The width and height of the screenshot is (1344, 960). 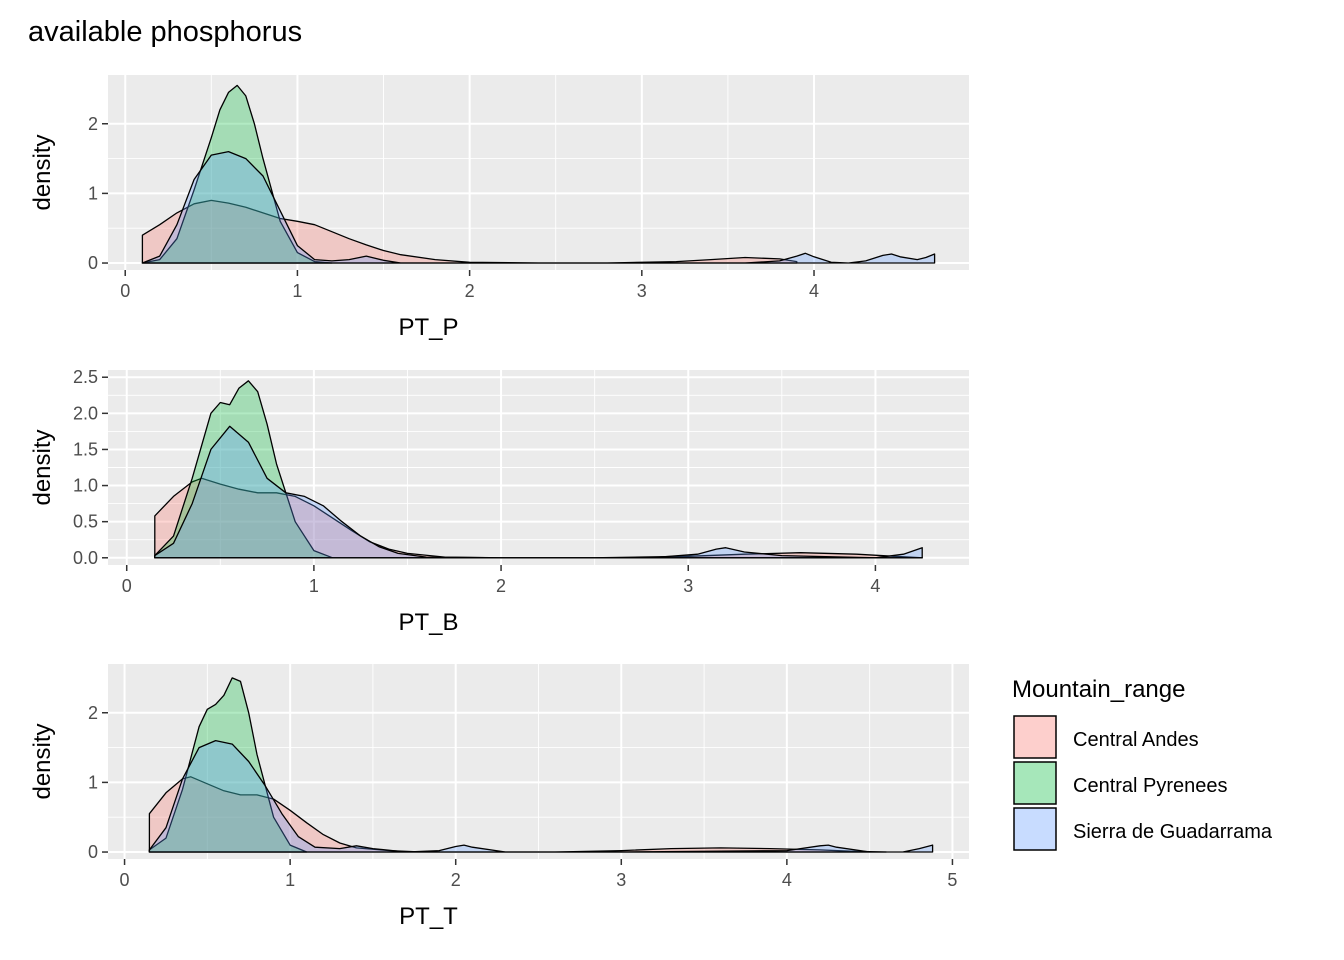 I want to click on legend-key-sierra-de-guadarrama, so click(x=1035, y=829).